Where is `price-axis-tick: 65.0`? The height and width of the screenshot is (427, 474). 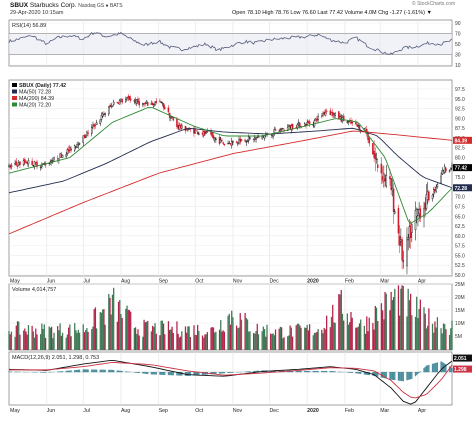 price-axis-tick: 65.0 is located at coordinates (460, 217).